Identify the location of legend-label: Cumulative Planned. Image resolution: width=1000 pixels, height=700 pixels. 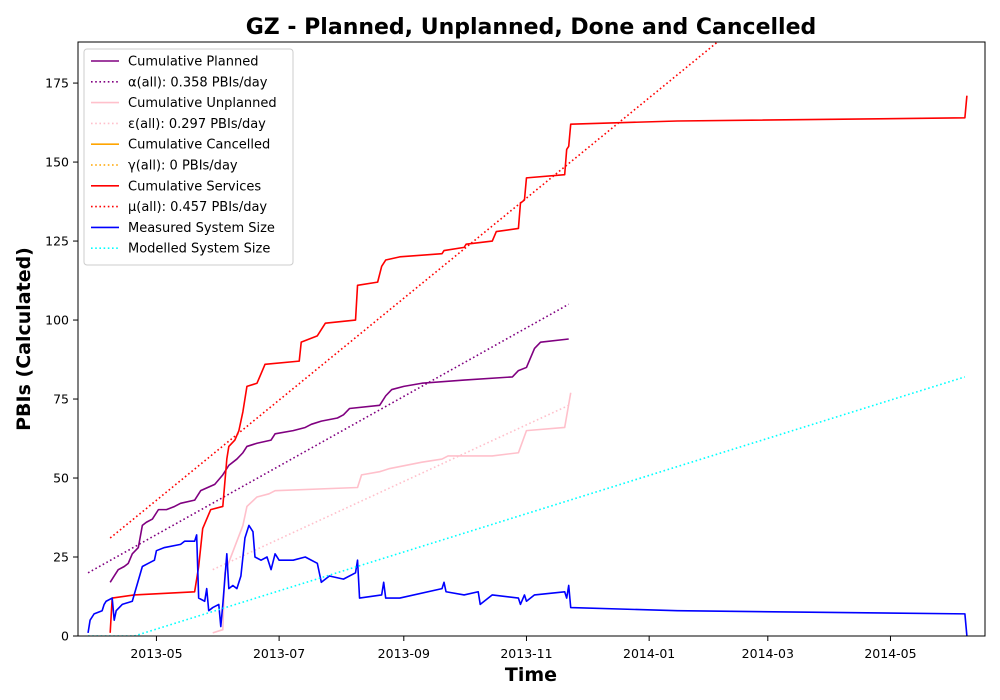
(193, 62).